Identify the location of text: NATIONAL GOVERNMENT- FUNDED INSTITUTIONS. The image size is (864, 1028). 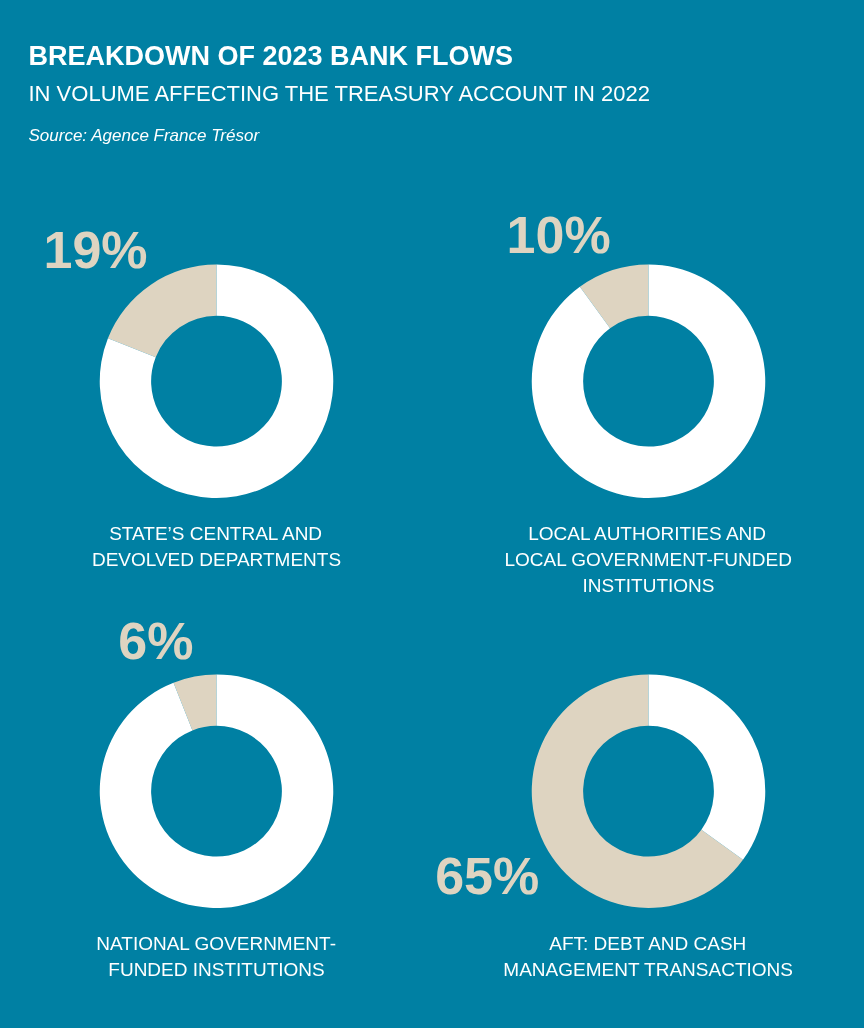
(216, 956).